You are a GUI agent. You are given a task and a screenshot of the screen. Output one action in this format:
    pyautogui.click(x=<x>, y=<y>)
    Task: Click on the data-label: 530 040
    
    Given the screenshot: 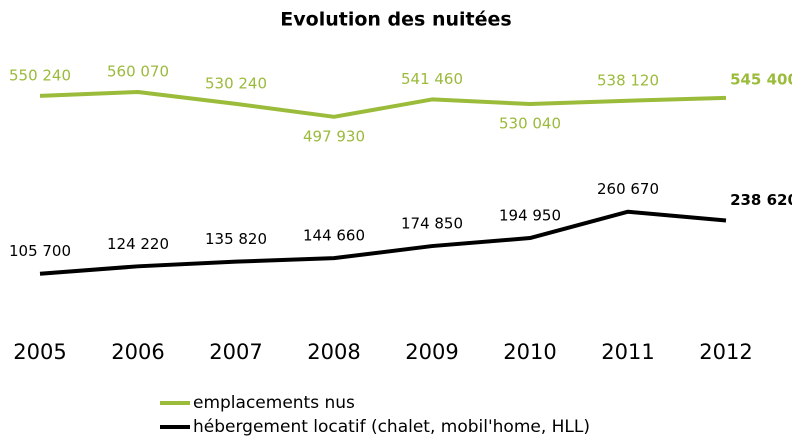 What is the action you would take?
    pyautogui.click(x=530, y=123)
    